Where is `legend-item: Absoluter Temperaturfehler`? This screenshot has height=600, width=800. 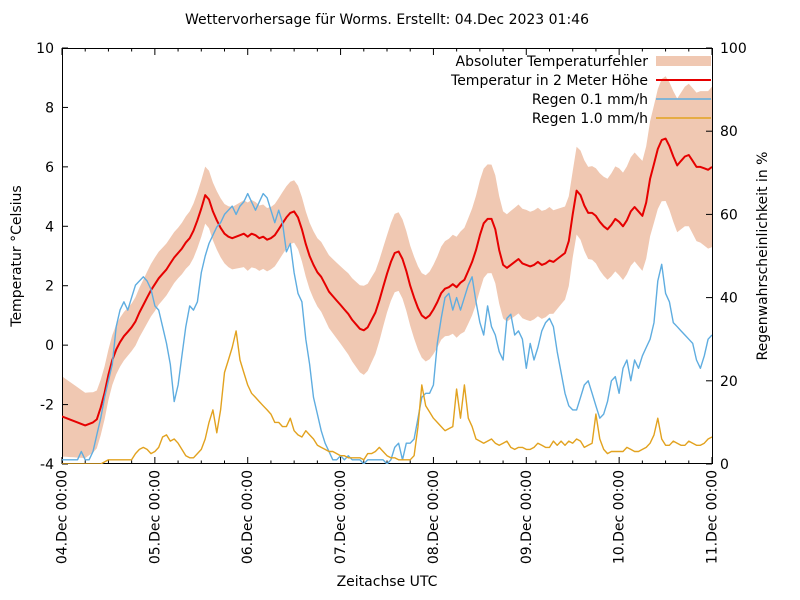
legend-item: Absoluter Temperaturfehler is located at coordinates (583, 62).